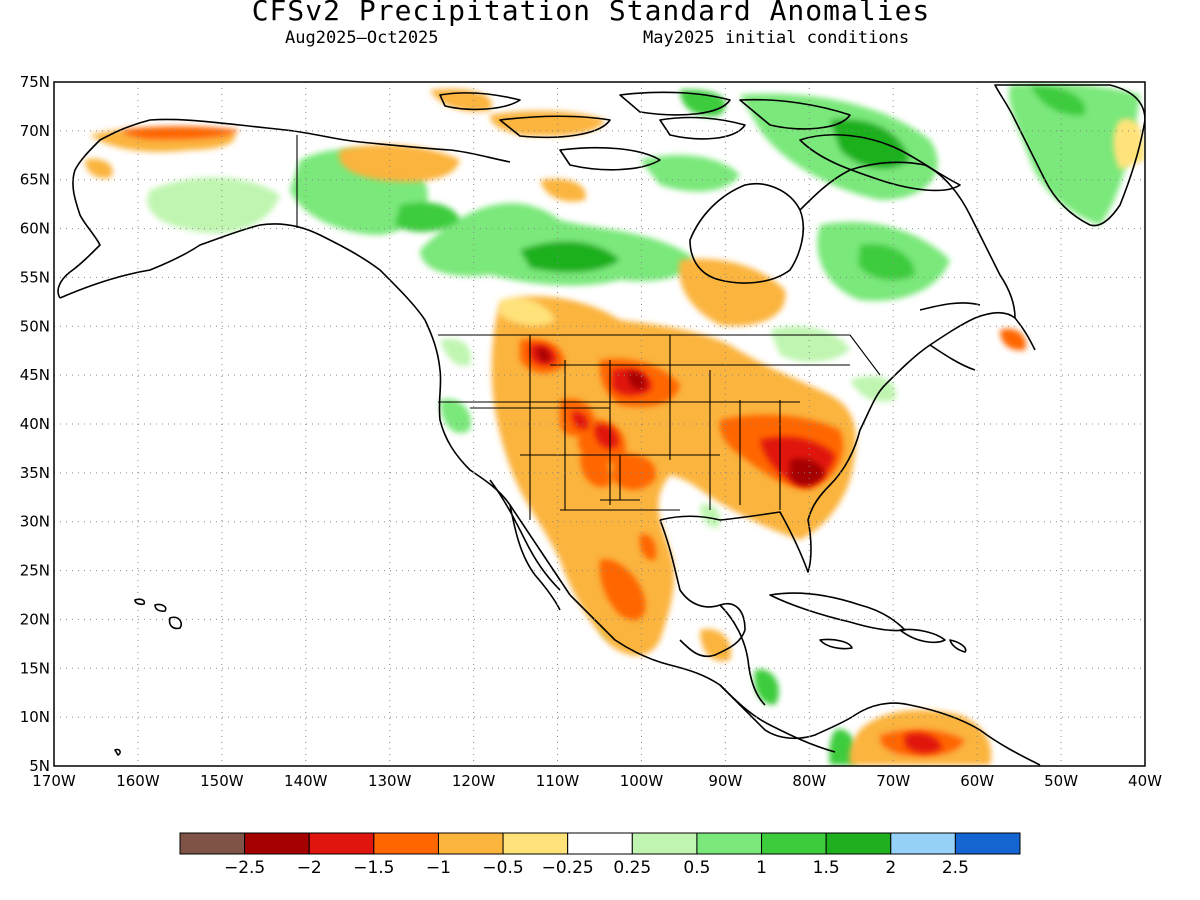  Describe the element at coordinates (306, 781) in the screenshot. I see `longitude-tick-label: 140W` at that location.